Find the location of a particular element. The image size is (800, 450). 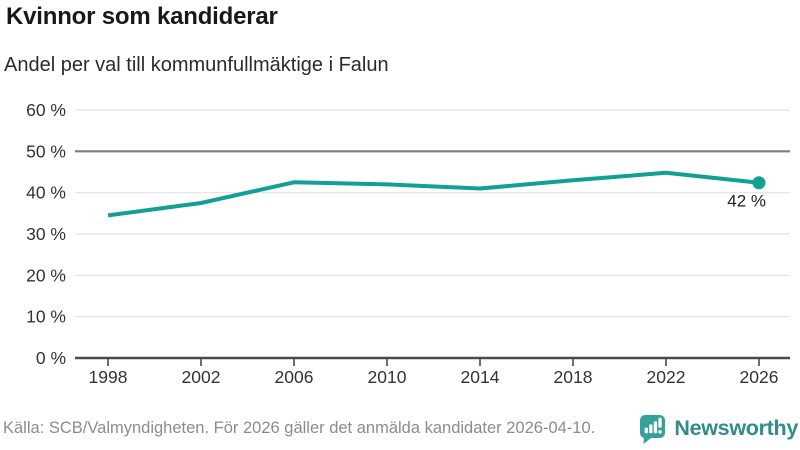

x-axis-label: 2022 is located at coordinates (666, 377).